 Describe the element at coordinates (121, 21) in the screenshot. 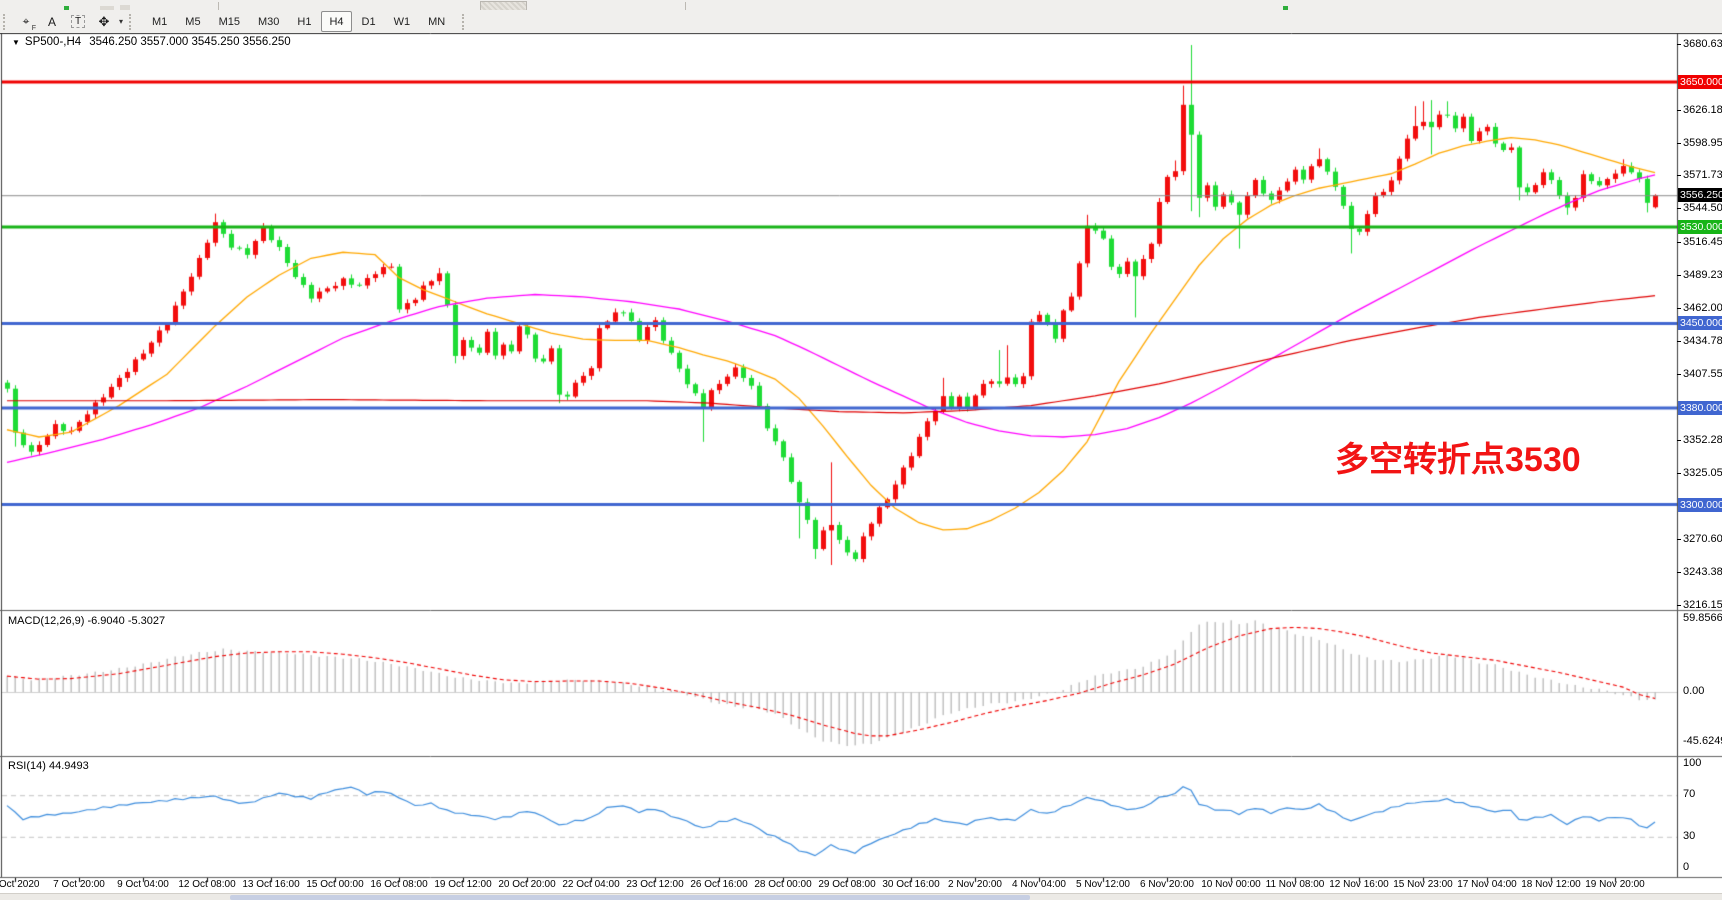

I see `dropdown-caret-icon: ▾` at that location.